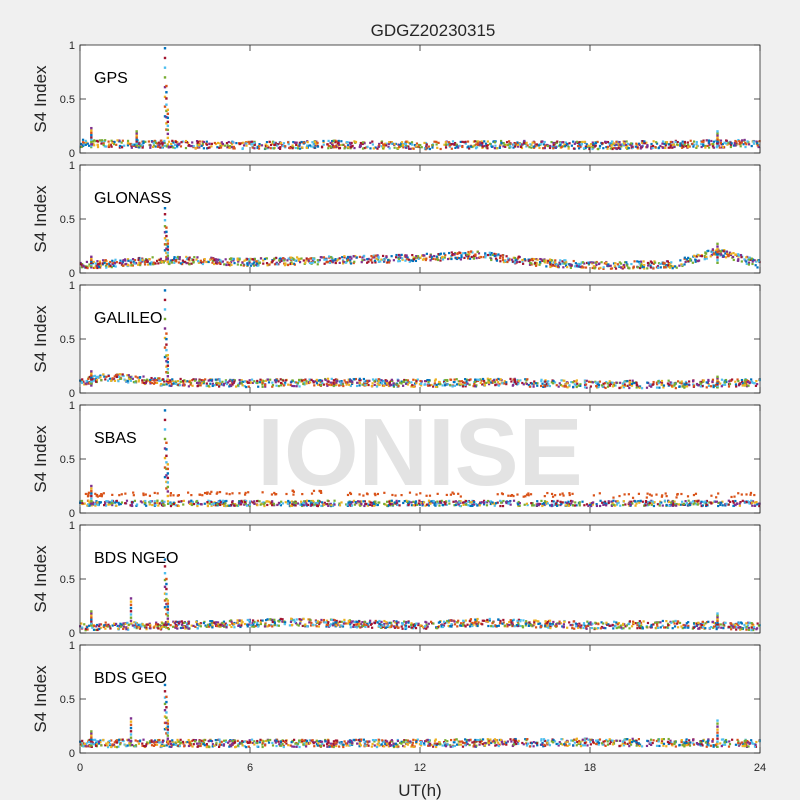  Describe the element at coordinates (72, 514) in the screenshot. I see `y-tick-label: 0` at that location.